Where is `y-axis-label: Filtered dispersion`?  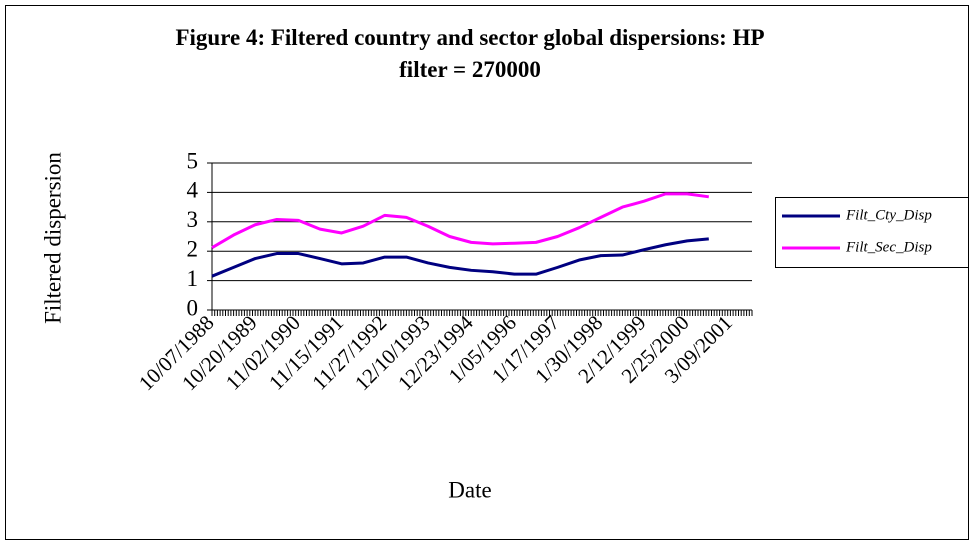
y-axis-label: Filtered dispersion is located at coordinates (52, 238).